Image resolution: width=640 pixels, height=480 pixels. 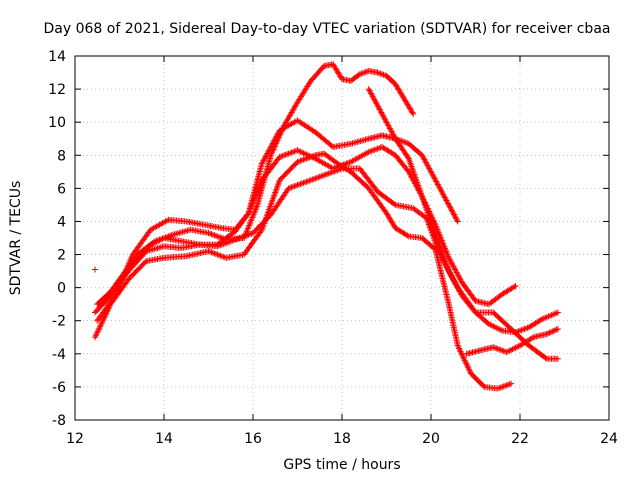 What do you see at coordinates (61, 256) in the screenshot?
I see `y-tick-label: 2` at bounding box center [61, 256].